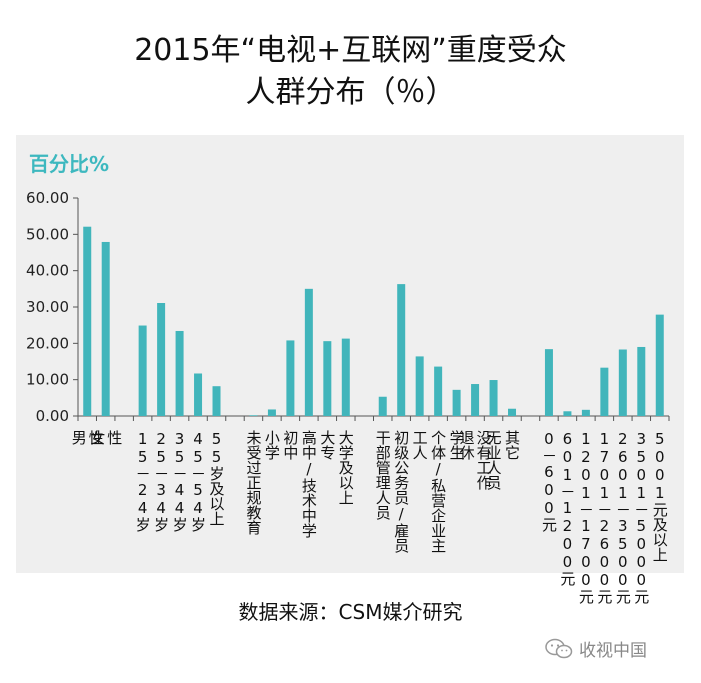  Describe the element at coordinates (660, 496) in the screenshot. I see `x-tick-label: 5001元及以上` at that location.